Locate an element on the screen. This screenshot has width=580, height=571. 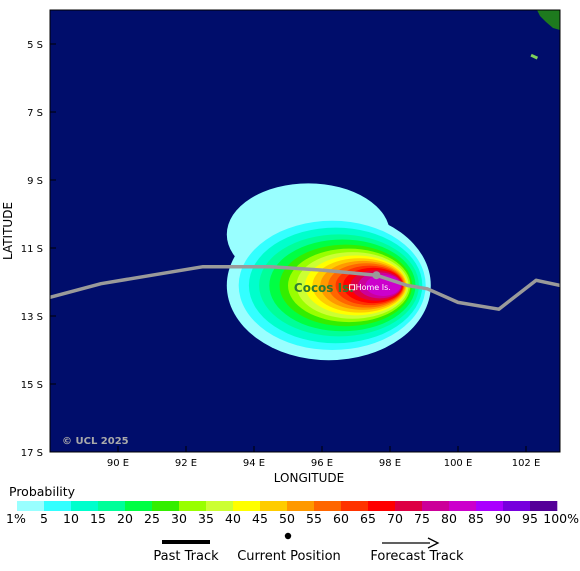
y-tick-label: 9 S is located at coordinates (35, 181).